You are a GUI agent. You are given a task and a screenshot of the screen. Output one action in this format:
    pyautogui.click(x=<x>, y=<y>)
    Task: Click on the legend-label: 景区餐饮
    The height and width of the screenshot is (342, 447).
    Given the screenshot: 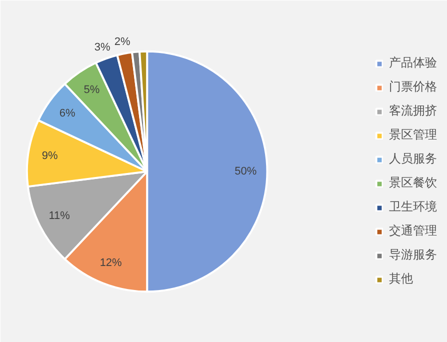 What is the action you would take?
    pyautogui.click(x=413, y=183)
    